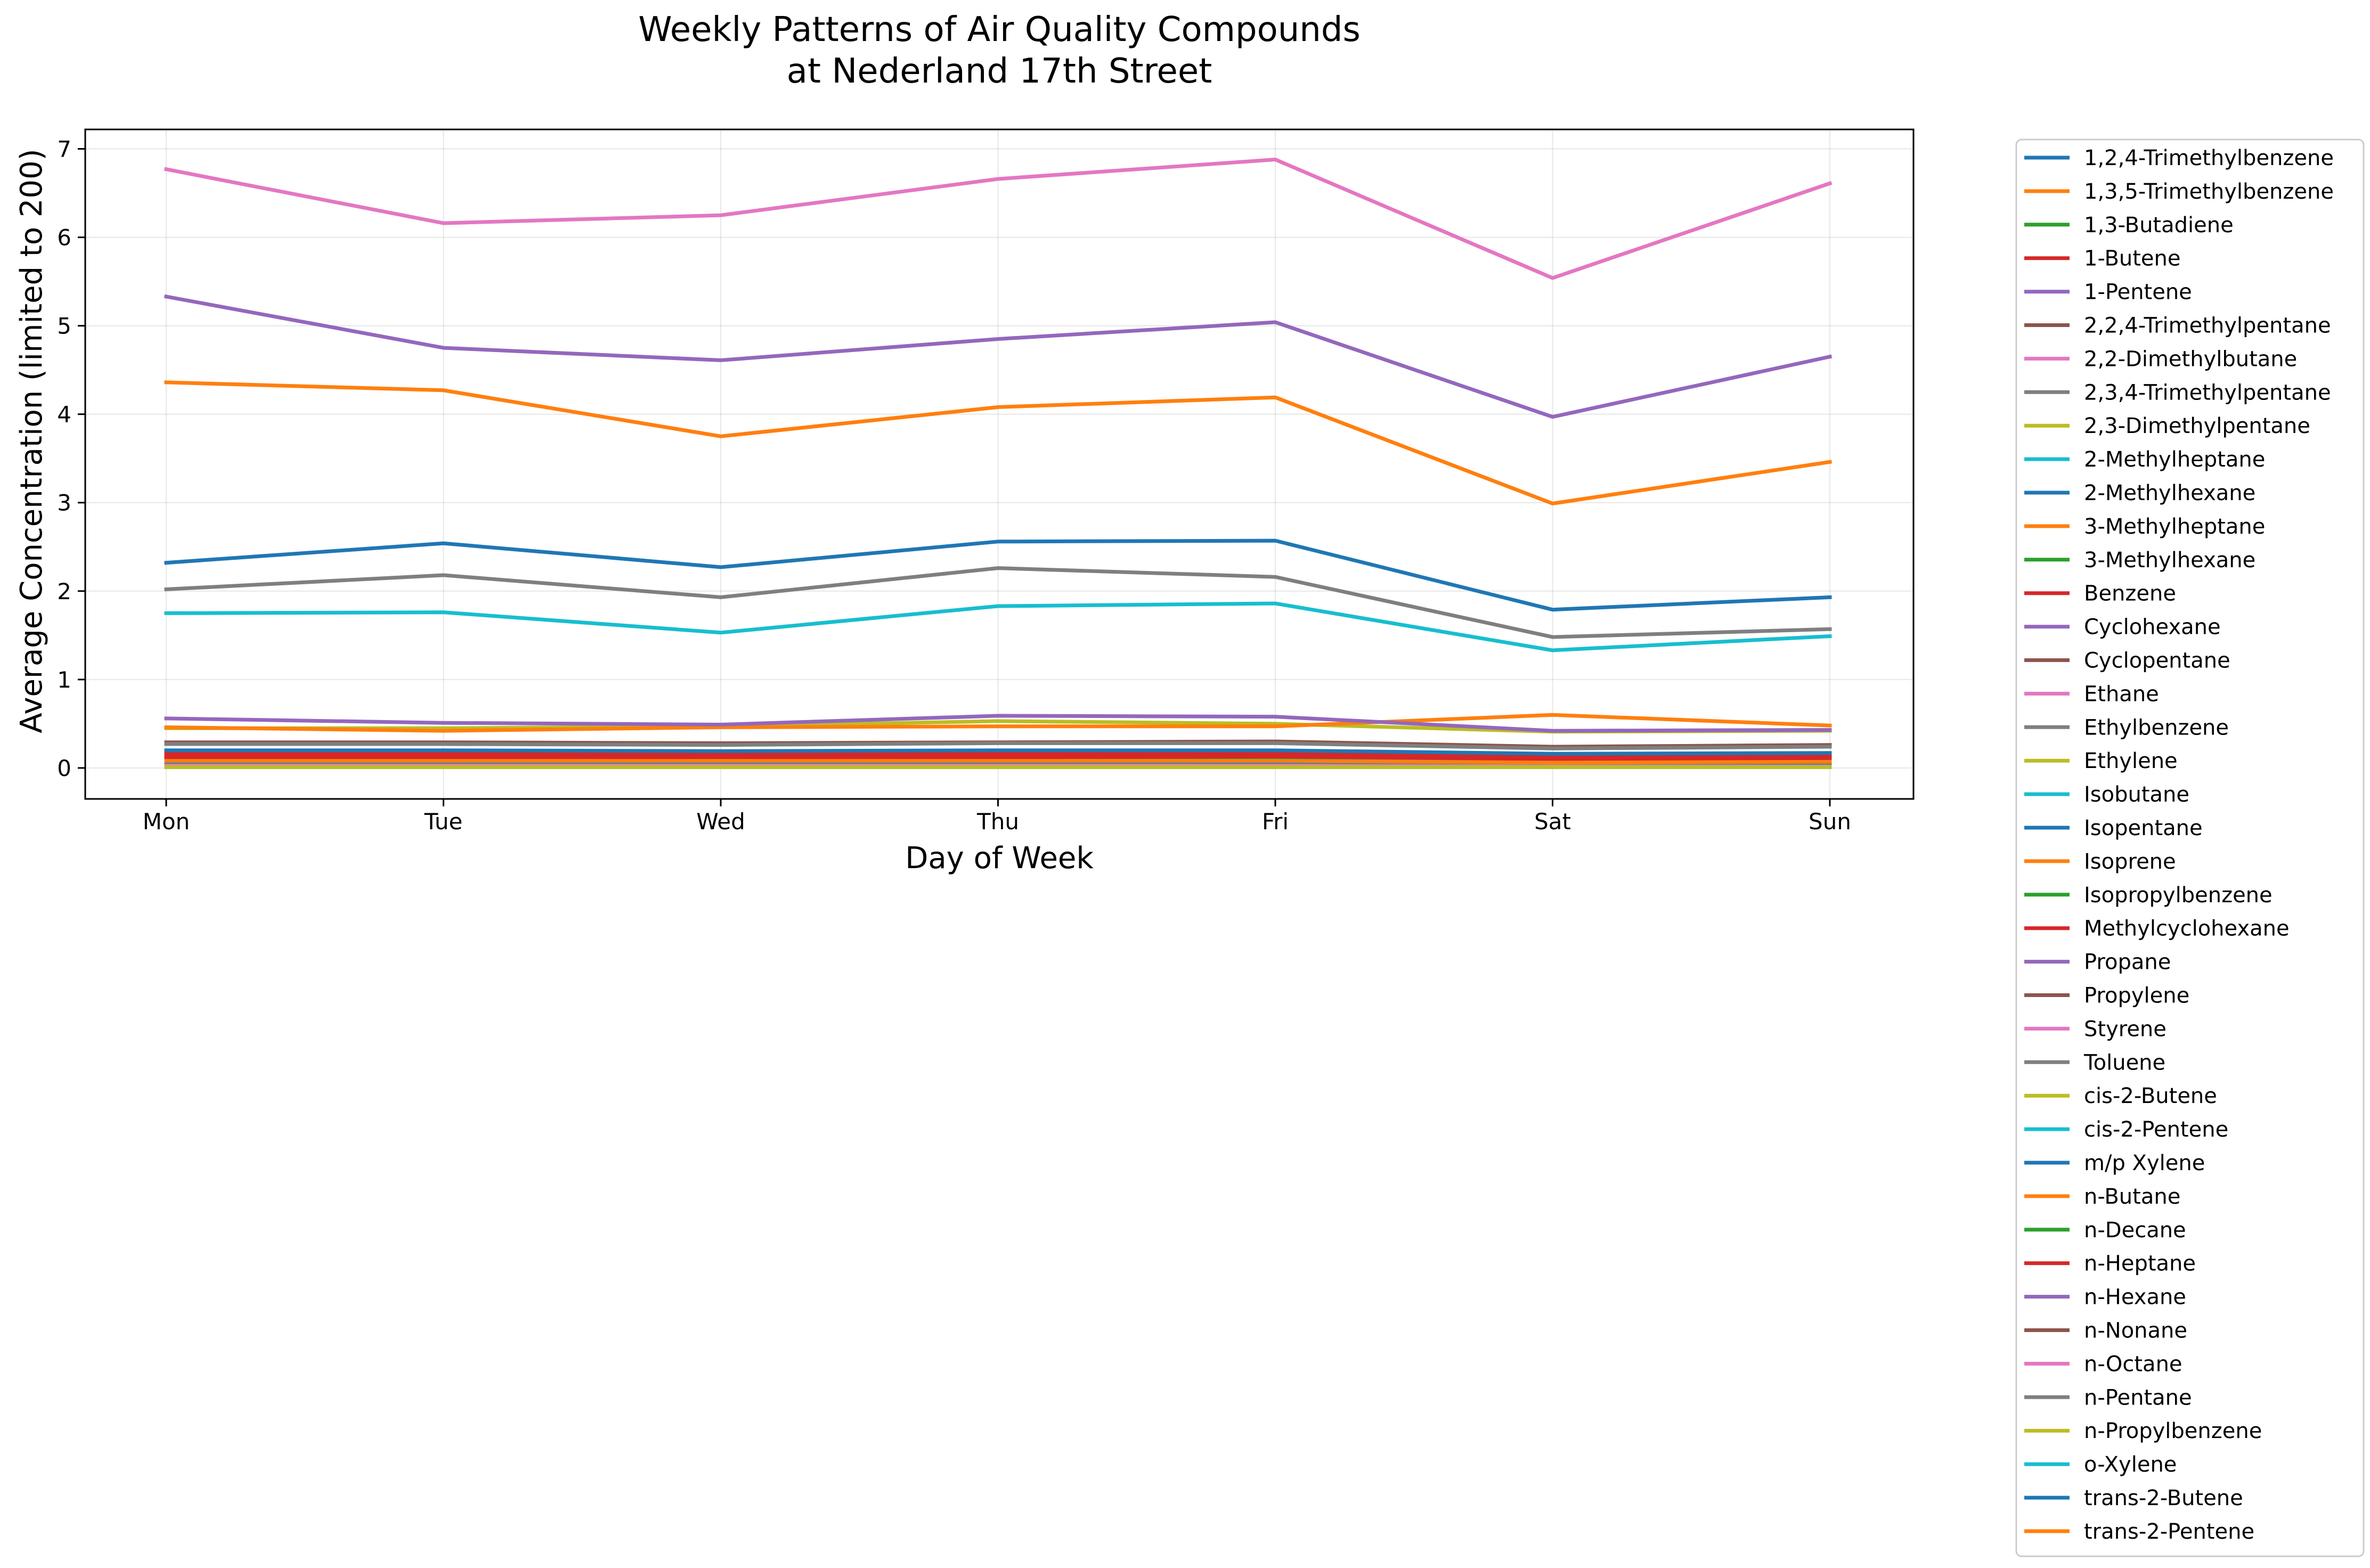 The height and width of the screenshot is (1568, 2370). I want to click on legend-label: Methylcyclohexane, so click(2187, 929).